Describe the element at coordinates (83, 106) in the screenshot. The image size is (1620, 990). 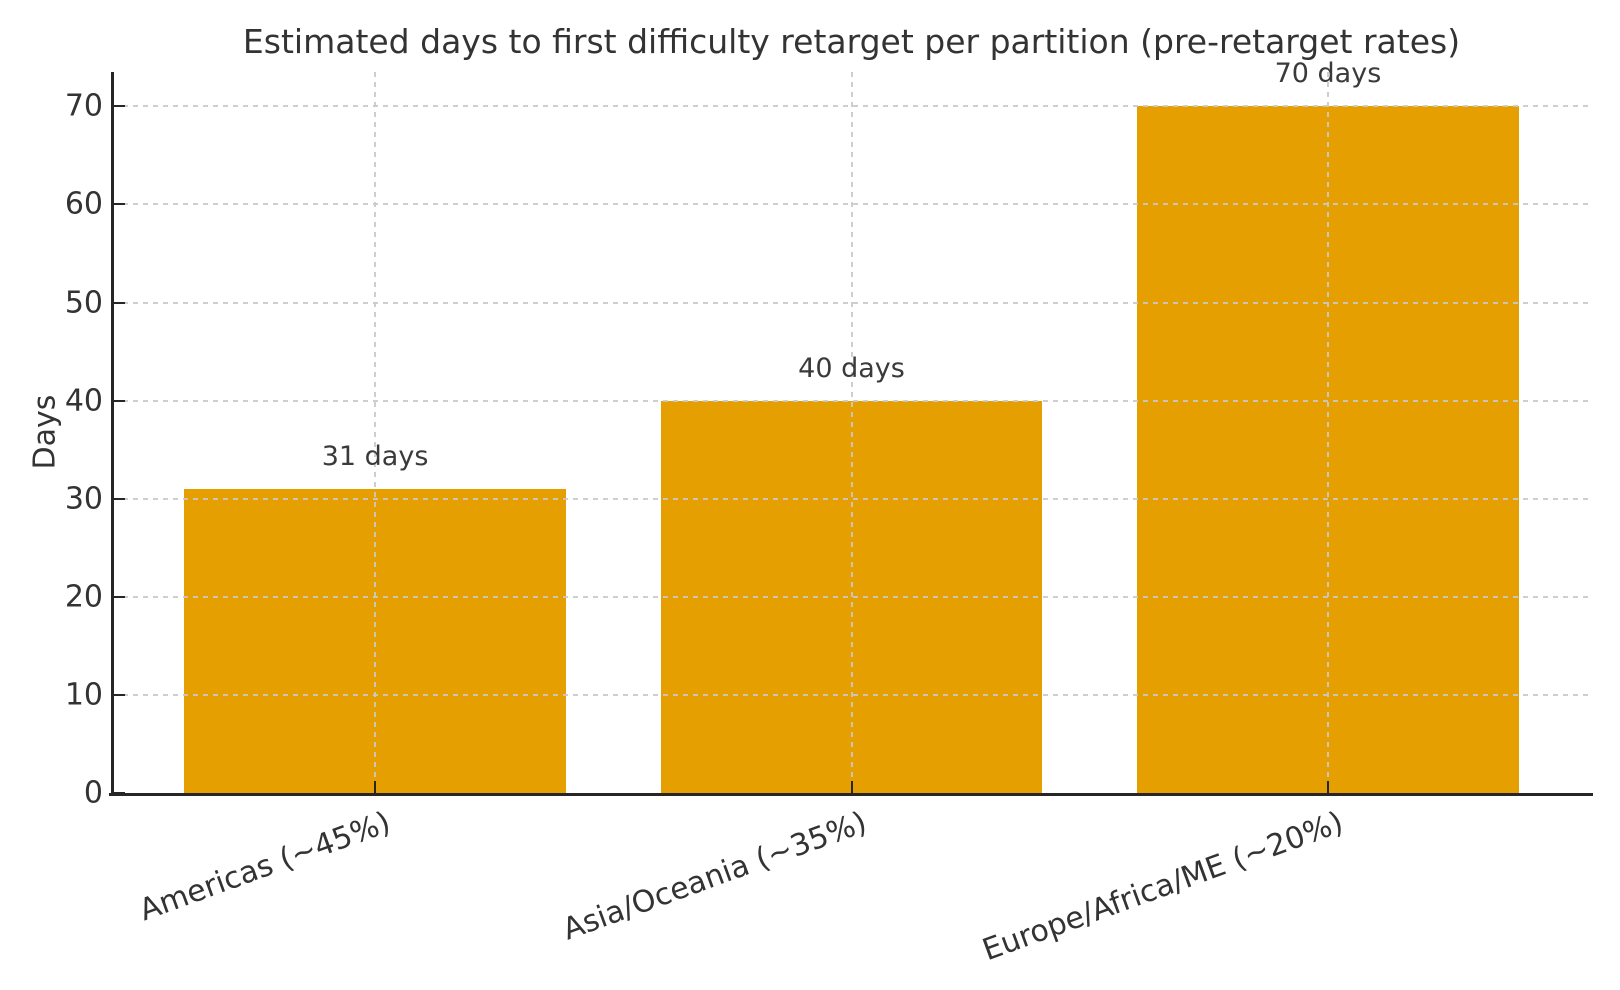
I see `y-tick-label: 70` at that location.